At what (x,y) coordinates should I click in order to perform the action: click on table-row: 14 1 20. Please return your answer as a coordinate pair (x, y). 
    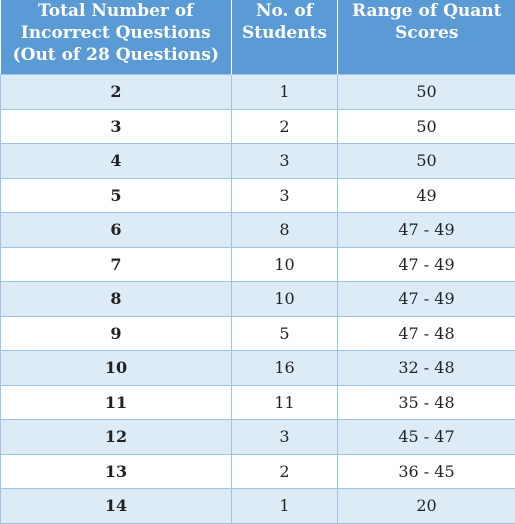
    Looking at the image, I should click on (258, 506).